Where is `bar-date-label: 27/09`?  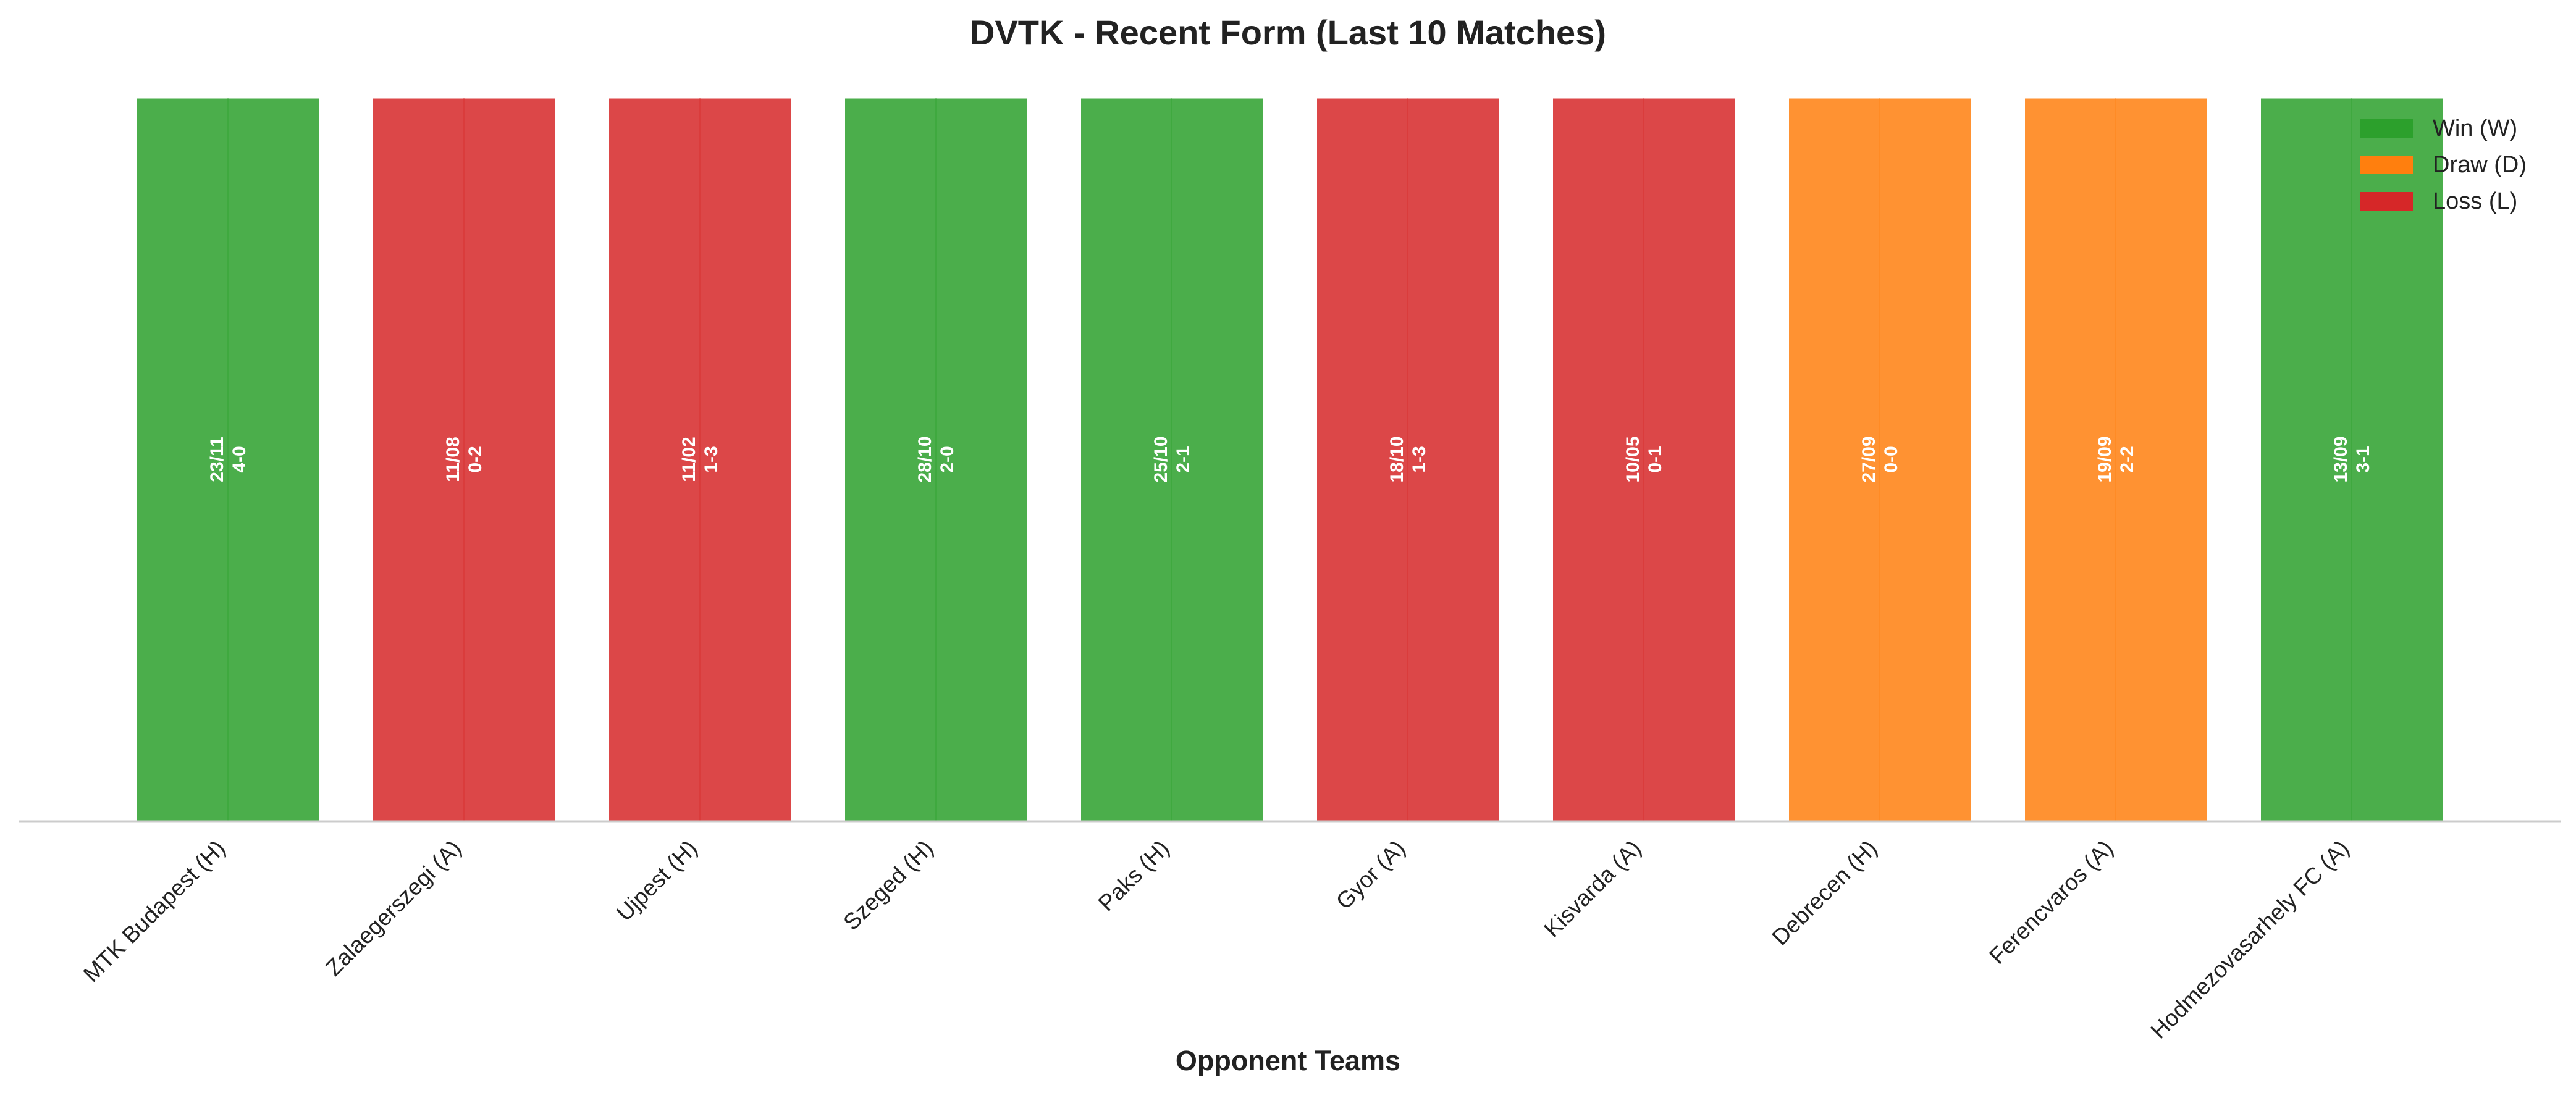
bar-date-label: 27/09 is located at coordinates (1869, 459).